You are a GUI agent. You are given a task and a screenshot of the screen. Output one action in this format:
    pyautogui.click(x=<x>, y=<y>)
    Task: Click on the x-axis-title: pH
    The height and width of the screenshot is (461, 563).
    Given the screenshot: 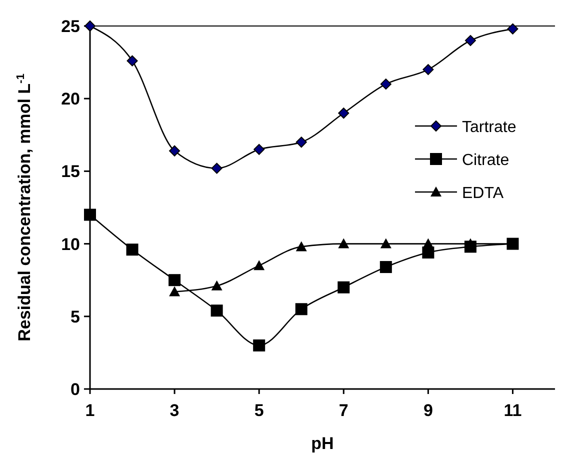 What is the action you would take?
    pyautogui.click(x=322, y=443)
    